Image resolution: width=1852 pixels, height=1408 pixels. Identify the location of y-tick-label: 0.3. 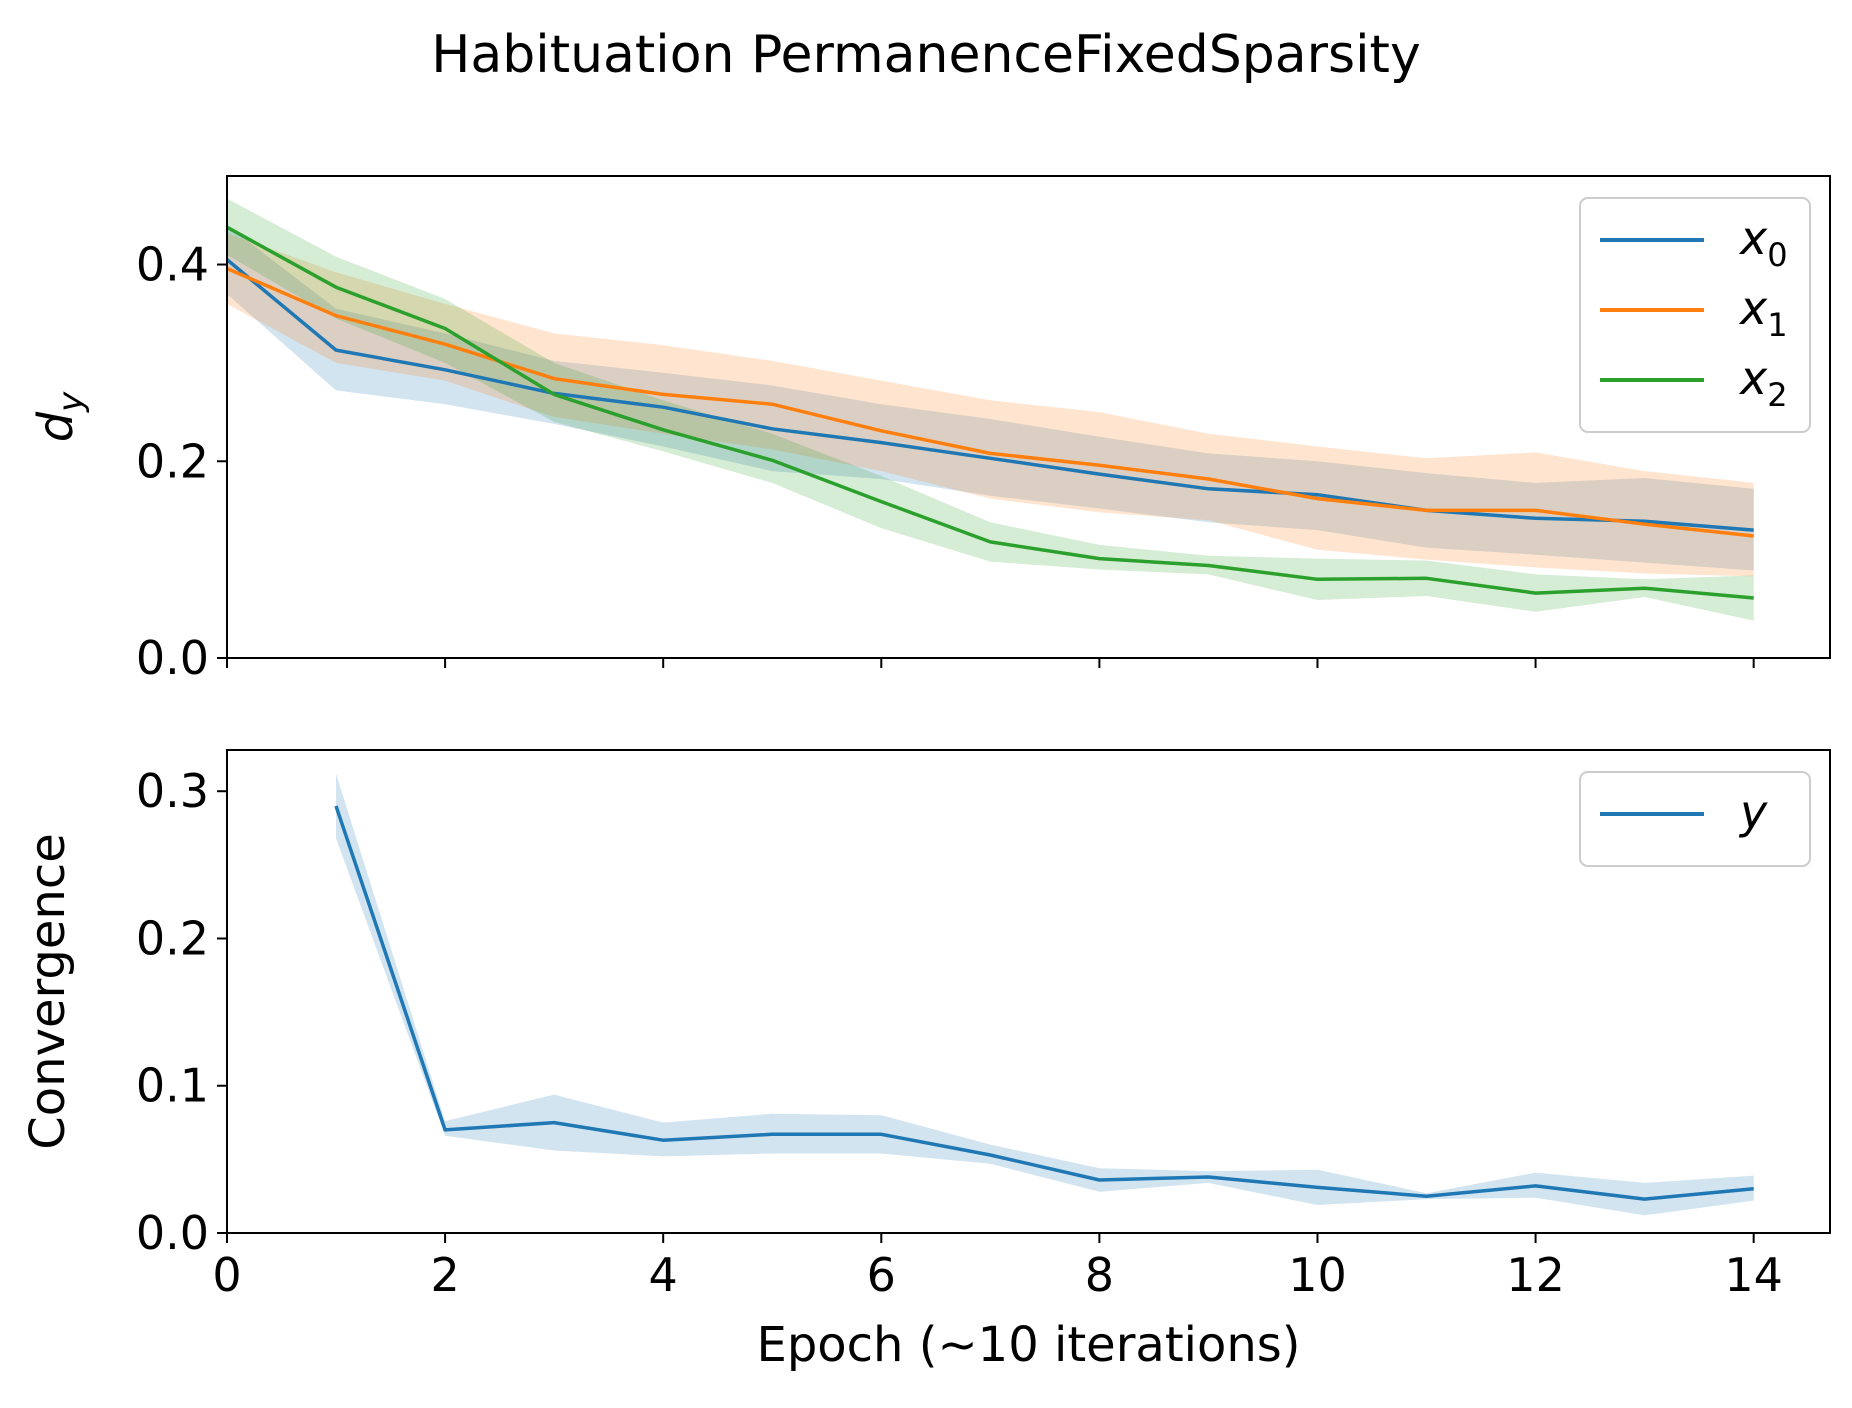
(172, 791).